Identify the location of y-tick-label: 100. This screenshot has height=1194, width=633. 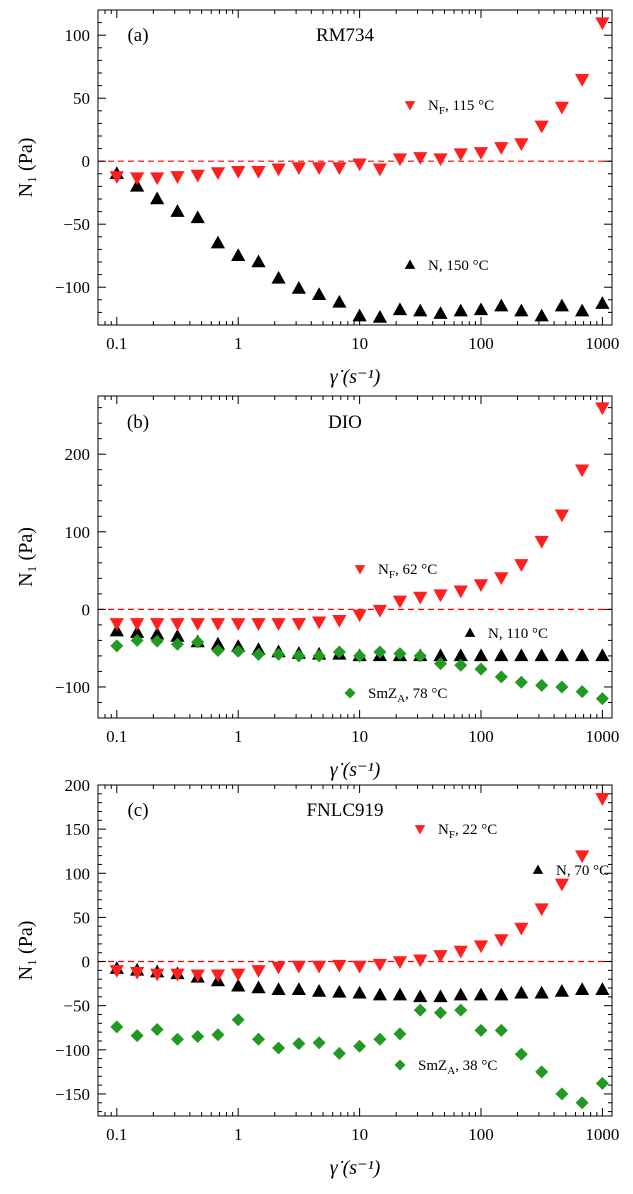
(78, 532).